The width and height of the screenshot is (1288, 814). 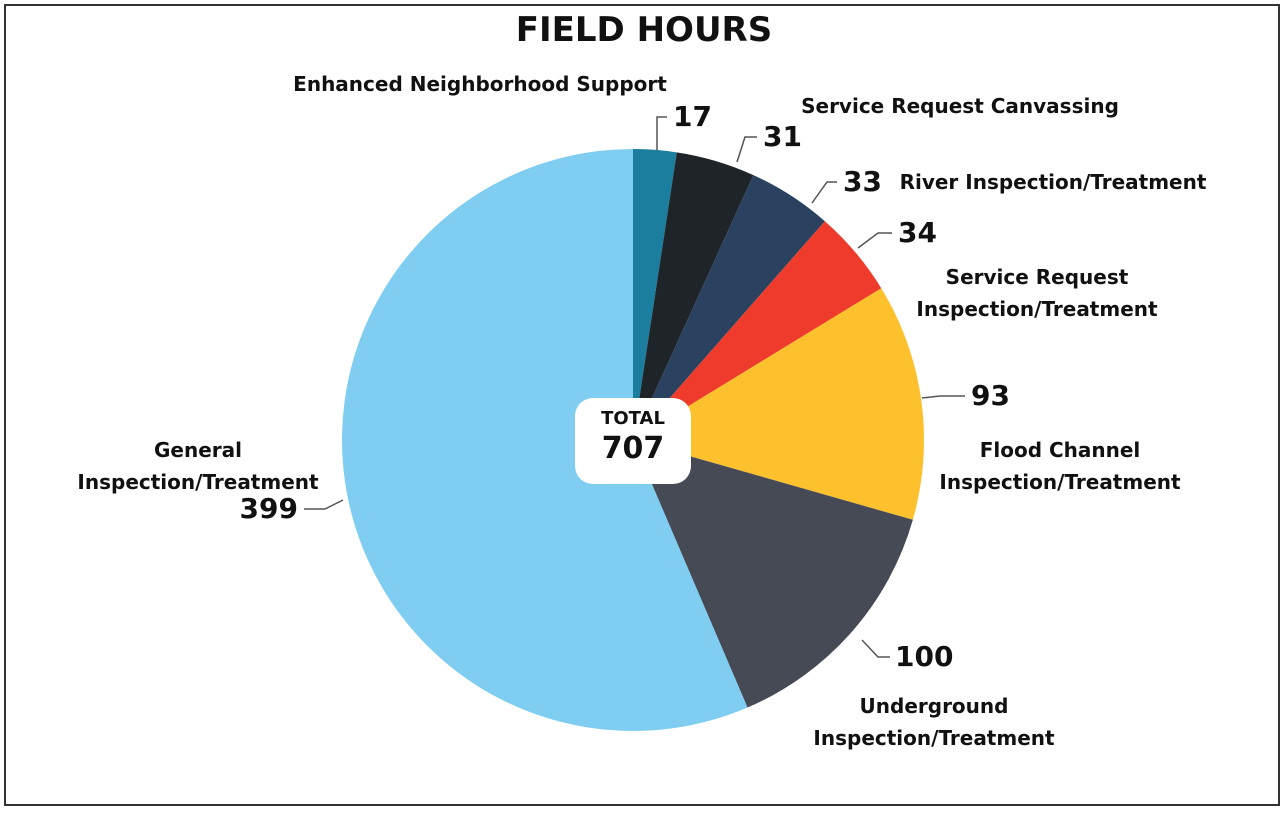 I want to click on value-label: 93, so click(x=990, y=395).